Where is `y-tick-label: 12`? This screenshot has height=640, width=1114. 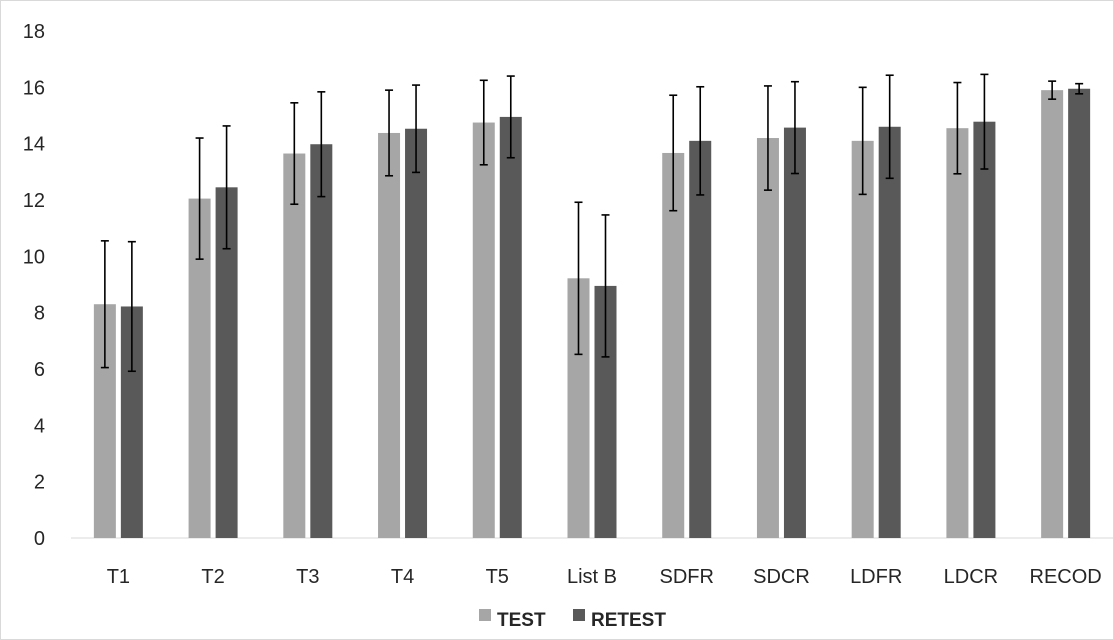 y-tick-label: 12 is located at coordinates (34, 201).